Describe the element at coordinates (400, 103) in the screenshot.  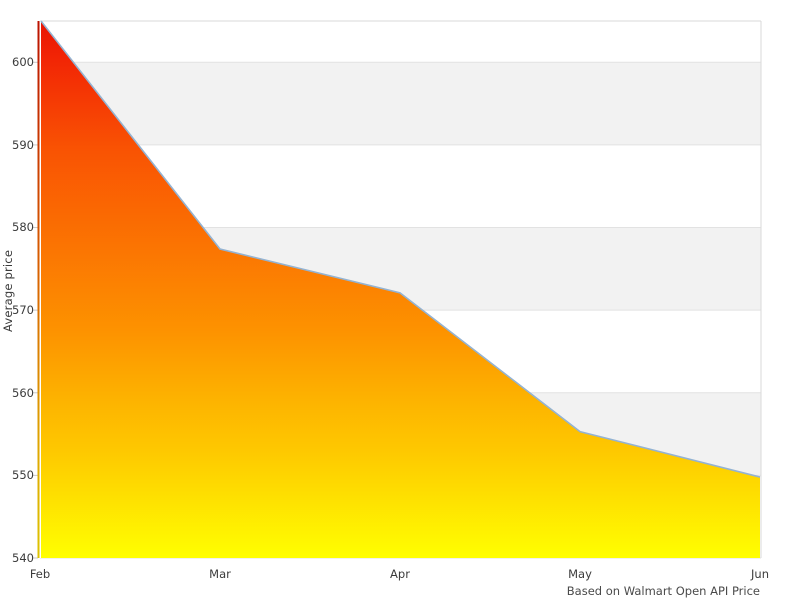
I see `plot-band` at that location.